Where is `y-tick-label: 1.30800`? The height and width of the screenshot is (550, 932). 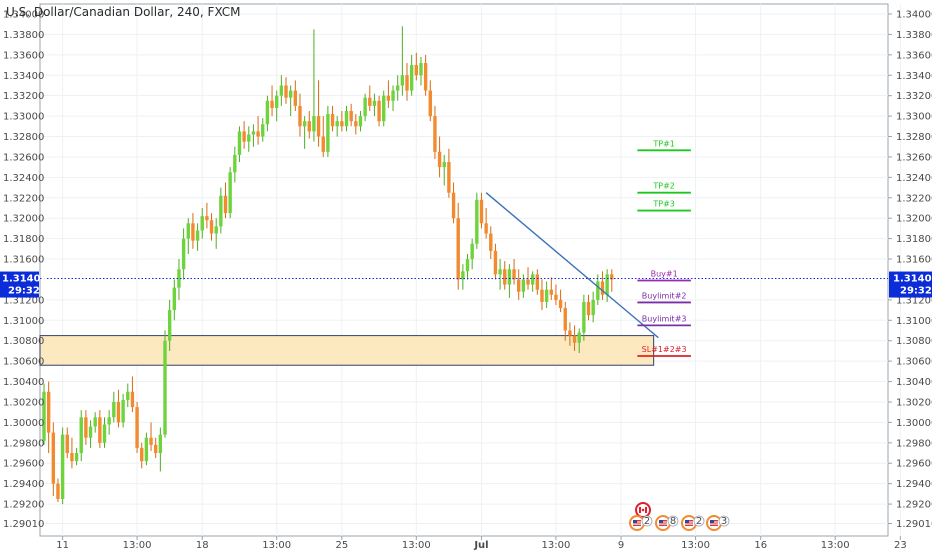 y-tick-label: 1.30800 is located at coordinates (914, 341).